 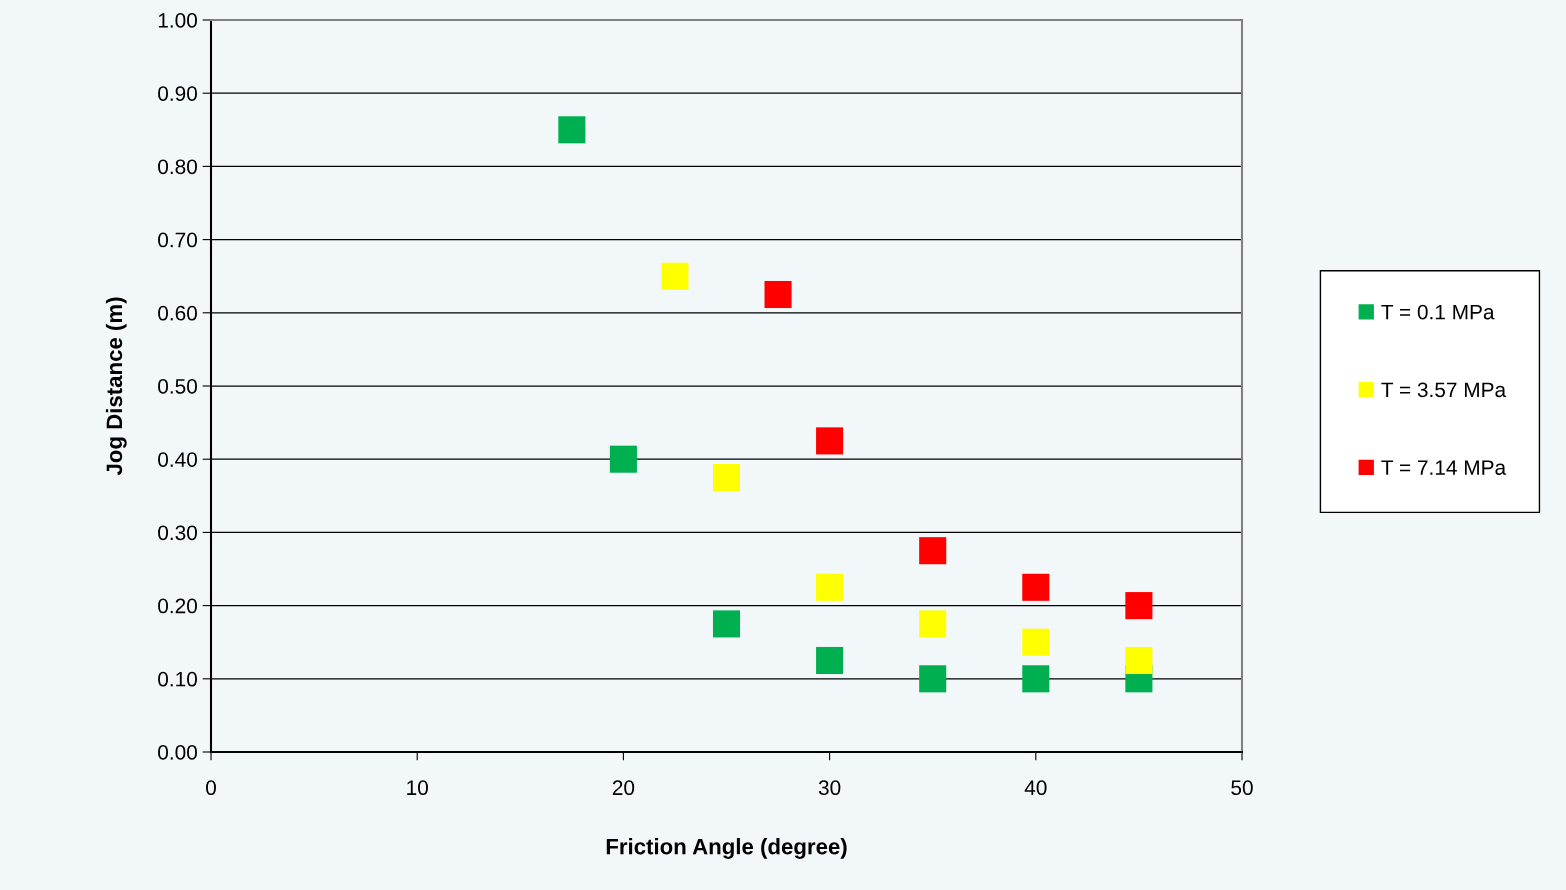 What do you see at coordinates (1035, 788) in the screenshot?
I see `x-tick-label: 40` at bounding box center [1035, 788].